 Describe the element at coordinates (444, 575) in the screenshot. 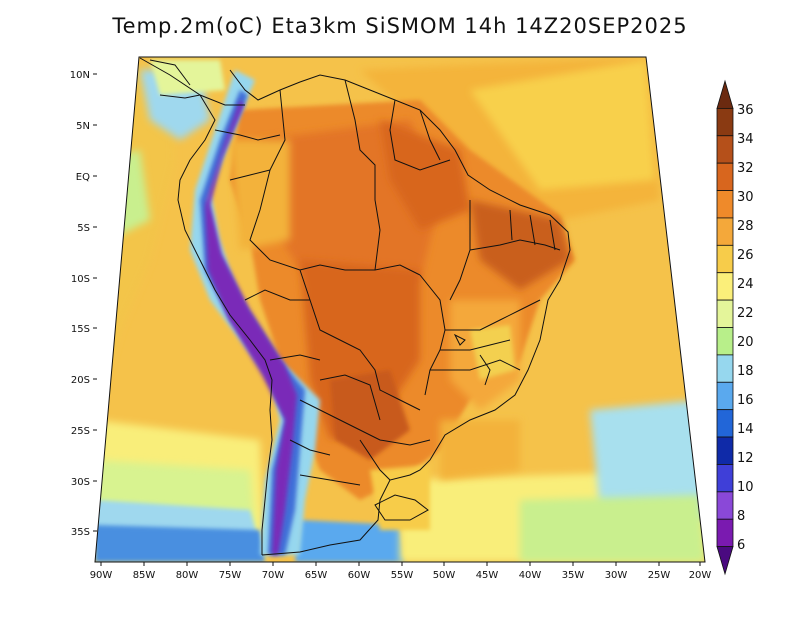

I see `lon-label: 50W` at that location.